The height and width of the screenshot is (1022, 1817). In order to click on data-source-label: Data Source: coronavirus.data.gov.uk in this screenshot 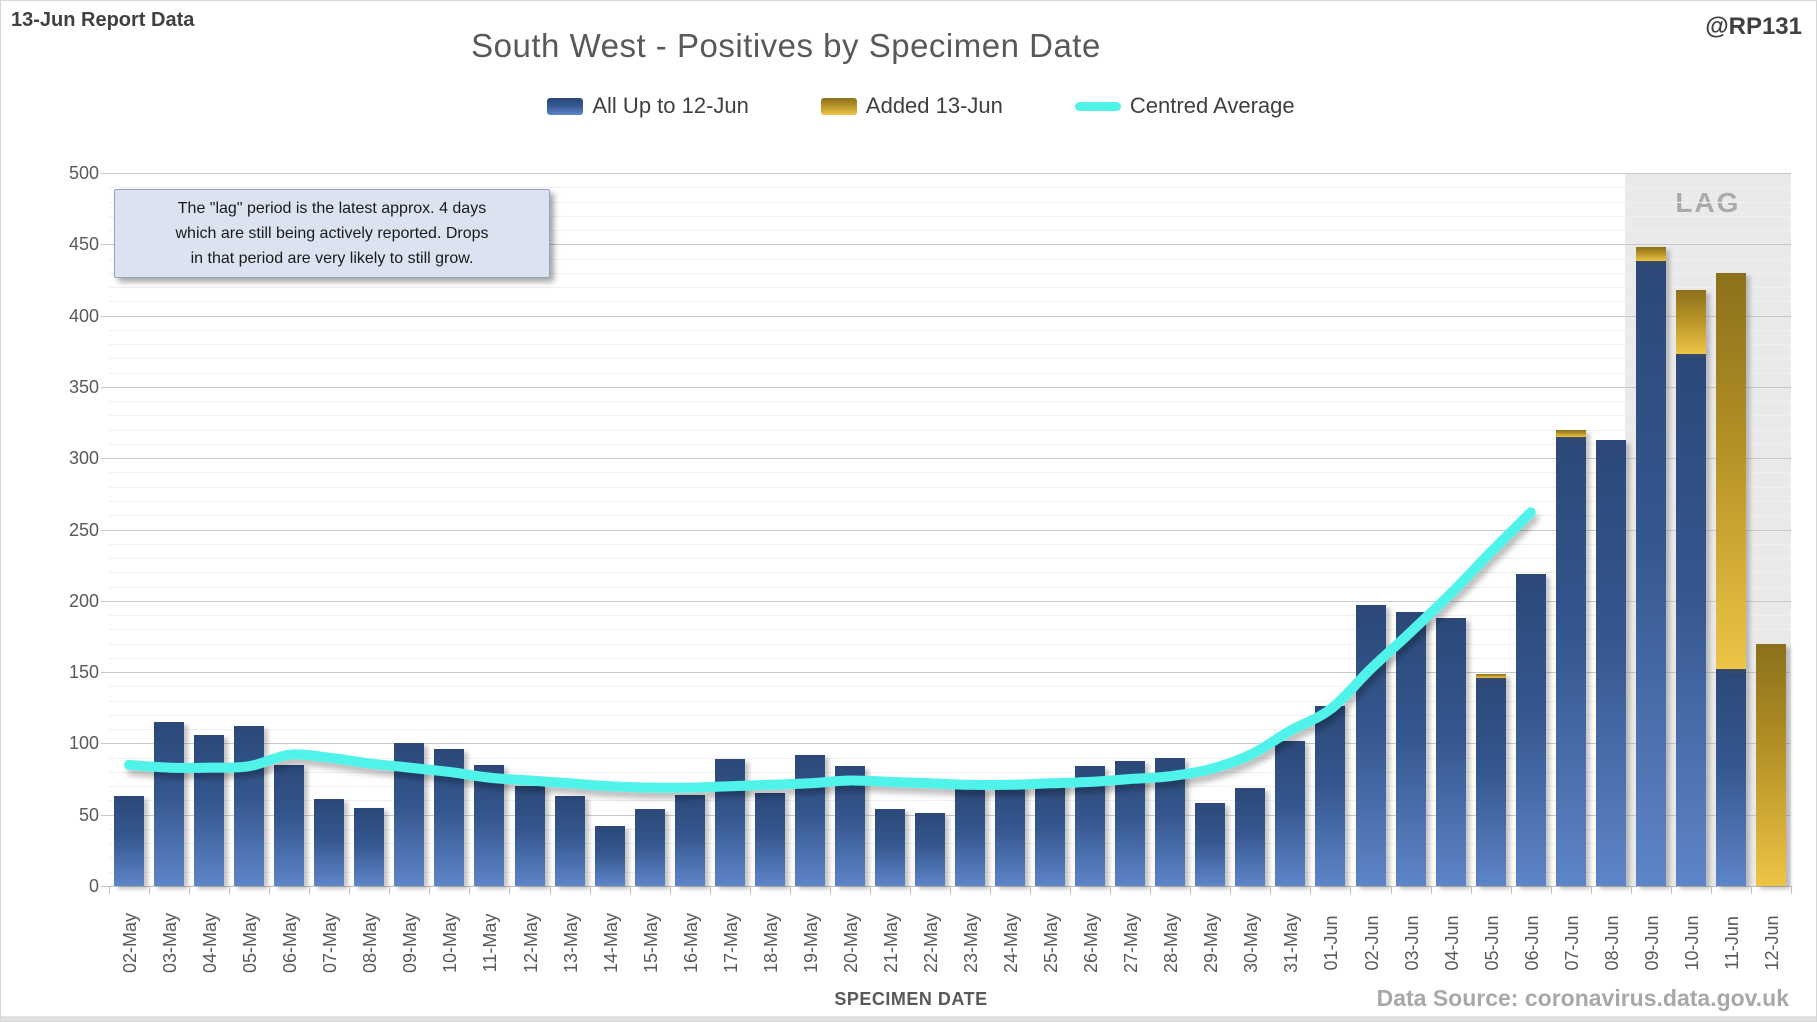, I will do `click(1582, 998)`.